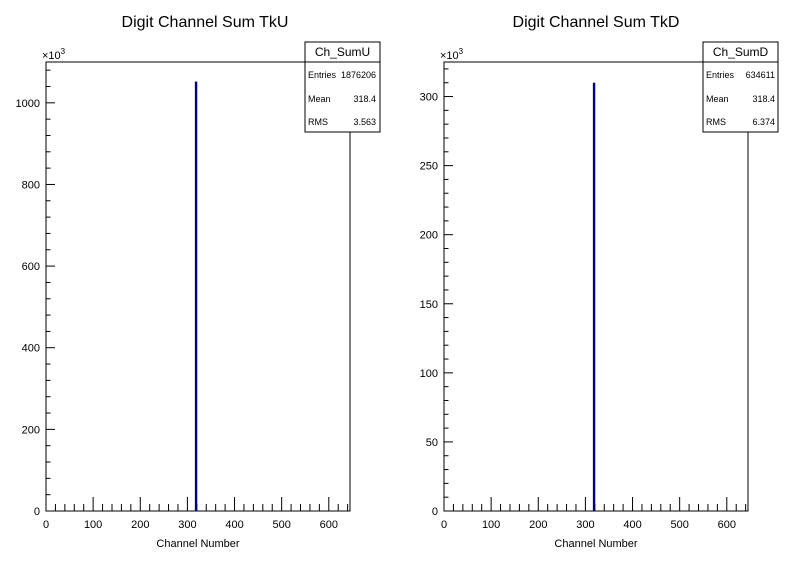  What do you see at coordinates (763, 122) in the screenshot?
I see `stats-rms-value: 6.374` at bounding box center [763, 122].